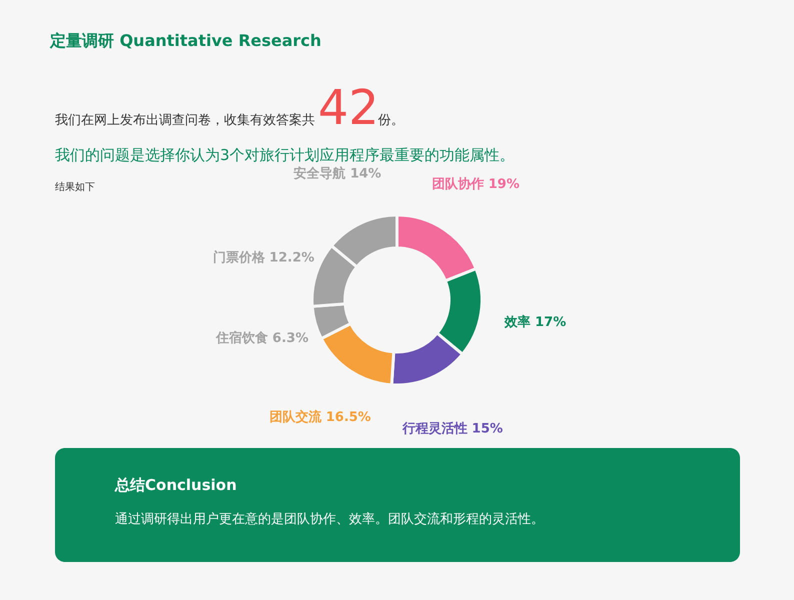 The width and height of the screenshot is (794, 600). Describe the element at coordinates (185, 40) in the screenshot. I see `chart-title: 定量调研 Quantitative Research` at that location.